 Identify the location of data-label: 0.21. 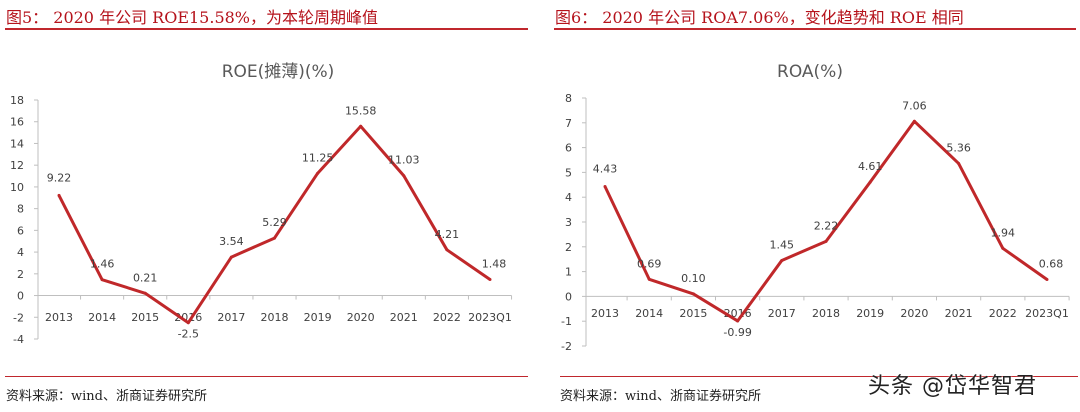
(145, 277).